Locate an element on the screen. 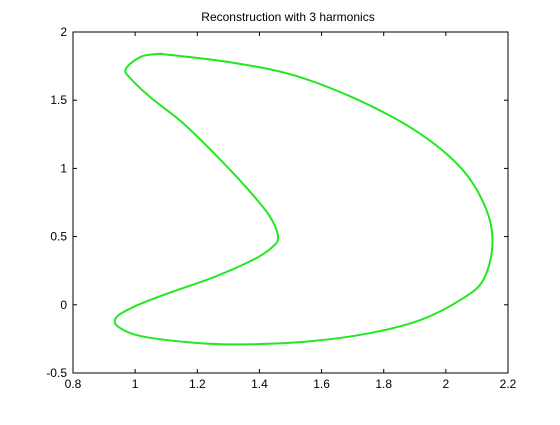  y-tick-label: 0.5 is located at coordinates (58, 237).